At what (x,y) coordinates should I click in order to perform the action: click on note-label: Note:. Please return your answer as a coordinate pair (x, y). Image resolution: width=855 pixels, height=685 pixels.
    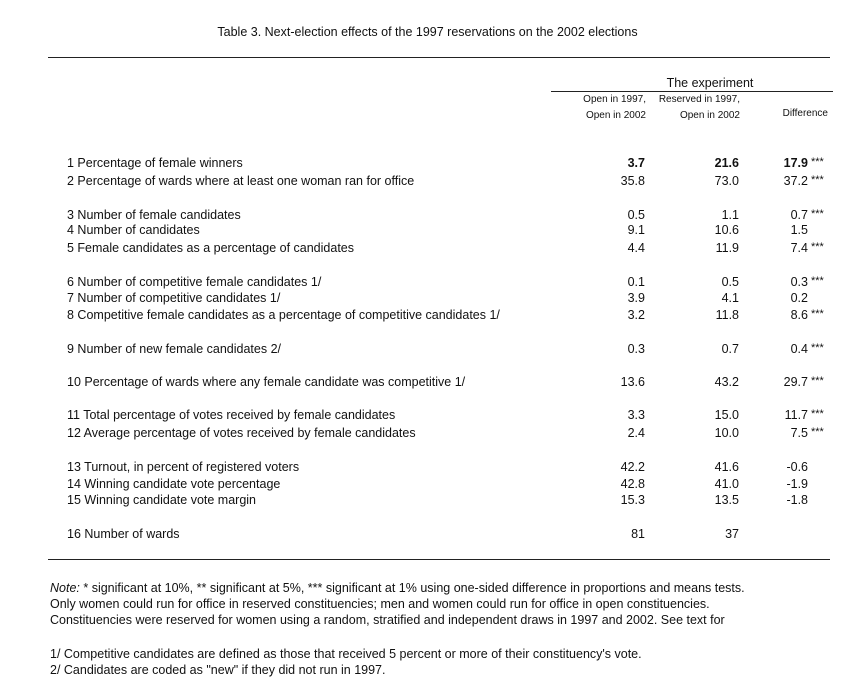
    Looking at the image, I should click on (65, 588).